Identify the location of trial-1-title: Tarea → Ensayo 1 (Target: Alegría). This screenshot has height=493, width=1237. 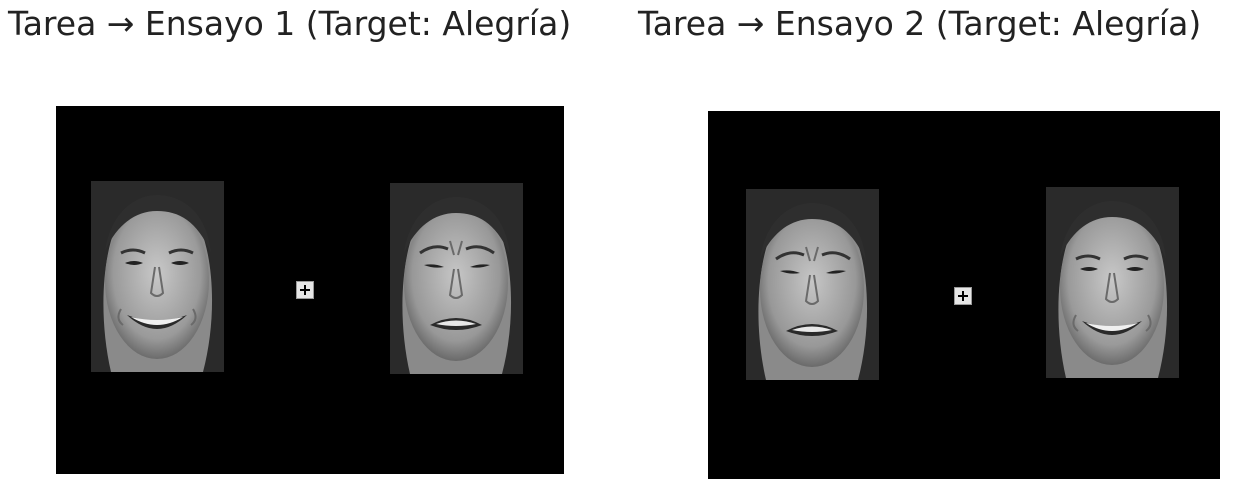
(290, 23).